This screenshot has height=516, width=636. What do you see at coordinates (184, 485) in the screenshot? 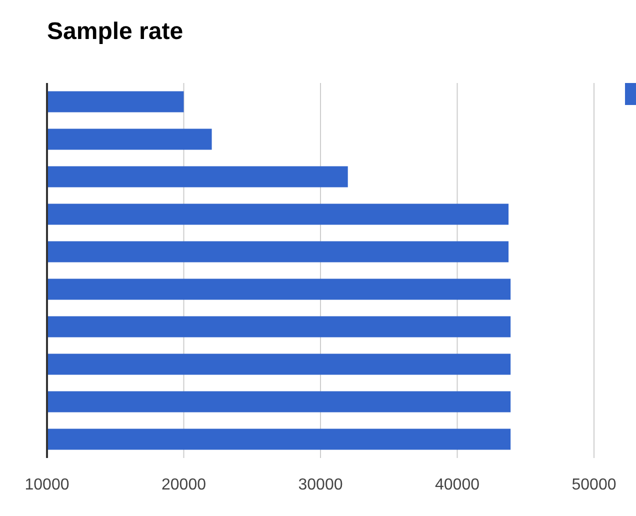
I see `x-tick-label: 20000` at bounding box center [184, 485].